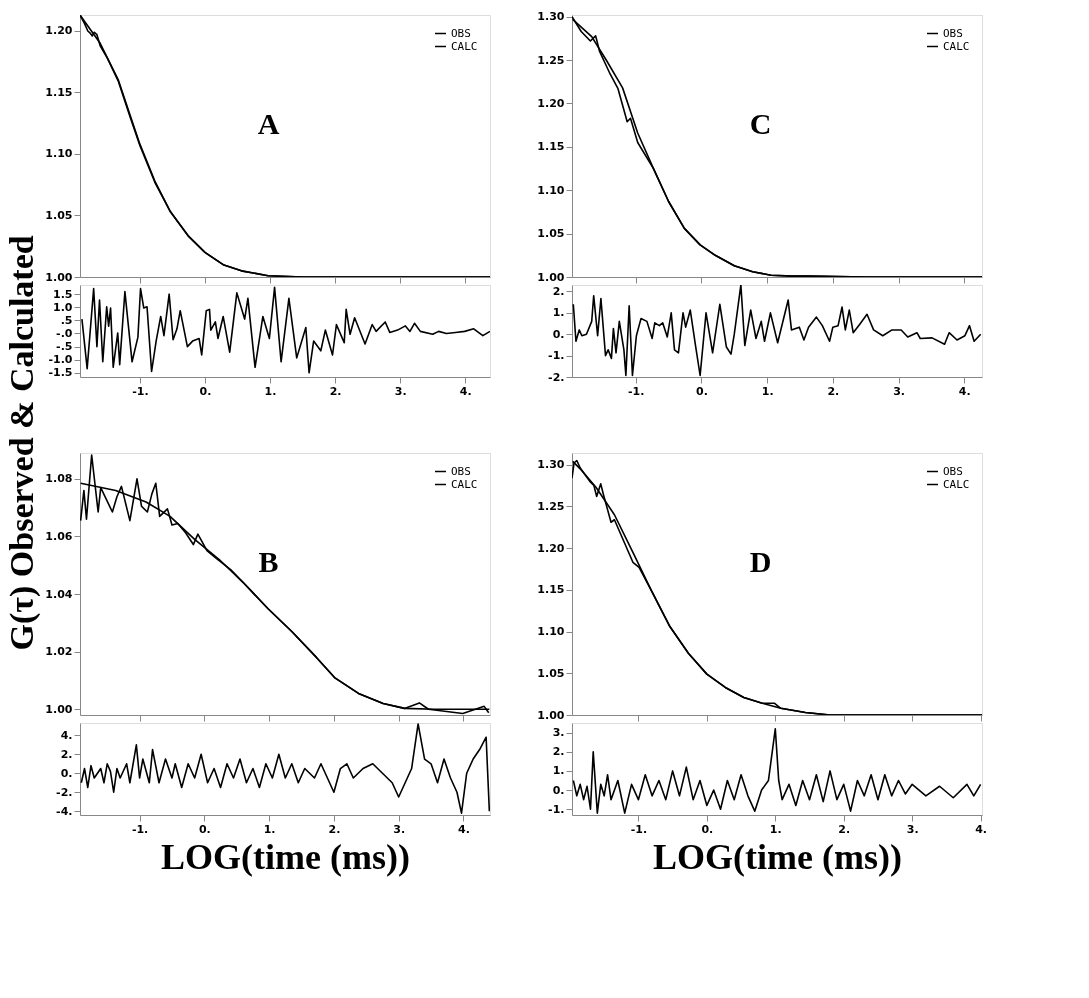 The height and width of the screenshot is (998, 1089). Describe the element at coordinates (59, 594) in the screenshot. I see `y-tick-label: 1.04` at that location.